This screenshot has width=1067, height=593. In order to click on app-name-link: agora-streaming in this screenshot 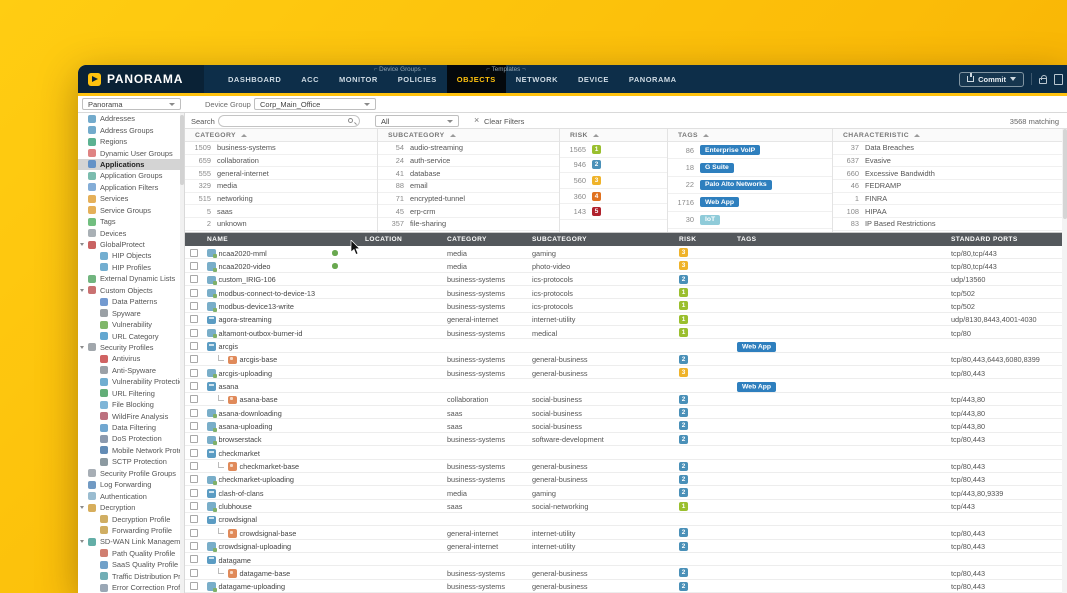, I will do `click(245, 320)`.